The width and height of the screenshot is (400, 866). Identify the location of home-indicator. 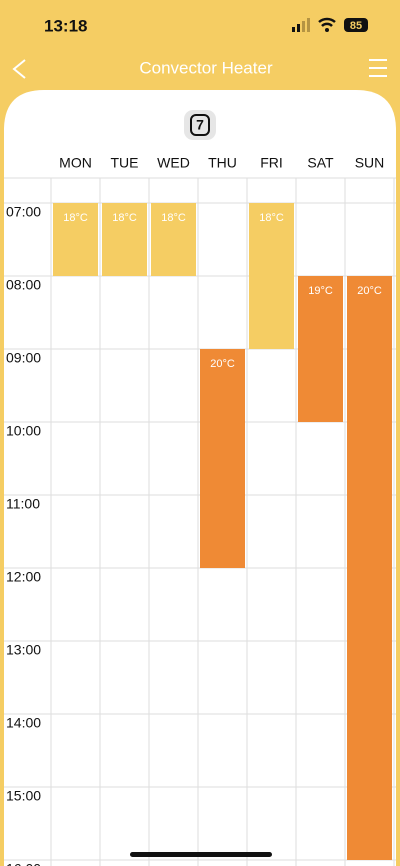
(201, 854).